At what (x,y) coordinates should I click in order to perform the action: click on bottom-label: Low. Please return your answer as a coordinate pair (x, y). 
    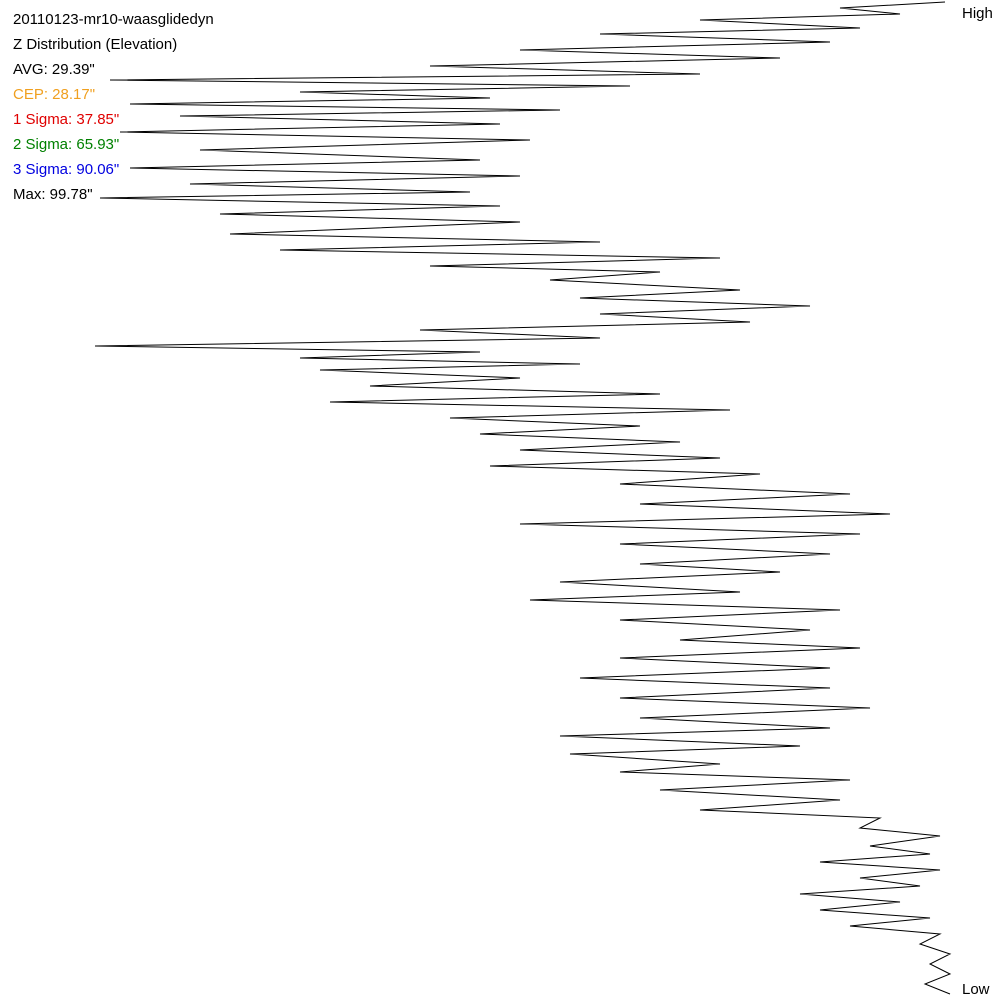
    Looking at the image, I should click on (976, 989).